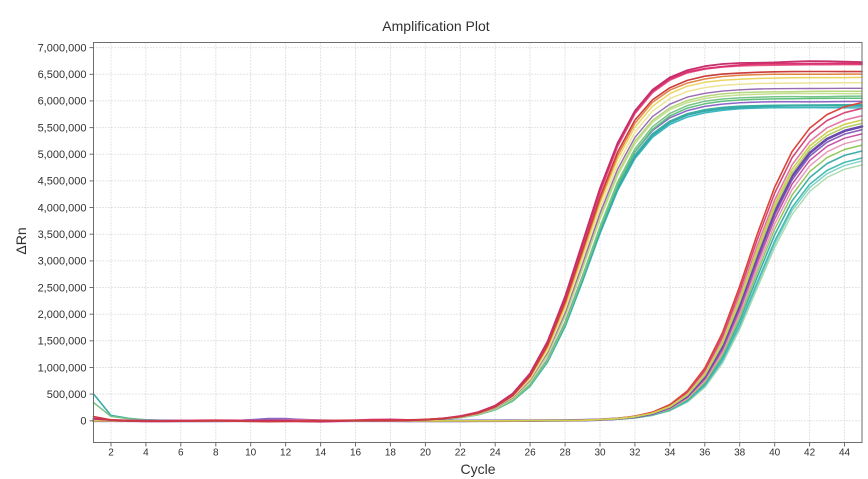 This screenshot has width=868, height=479. Describe the element at coordinates (62, 368) in the screenshot. I see `svg-text: 1,000,000` at that location.